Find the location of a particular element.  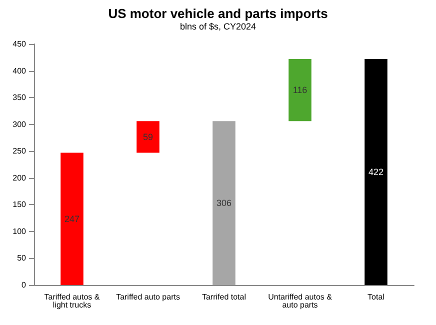

y-tick-label: 250 is located at coordinates (19, 151).